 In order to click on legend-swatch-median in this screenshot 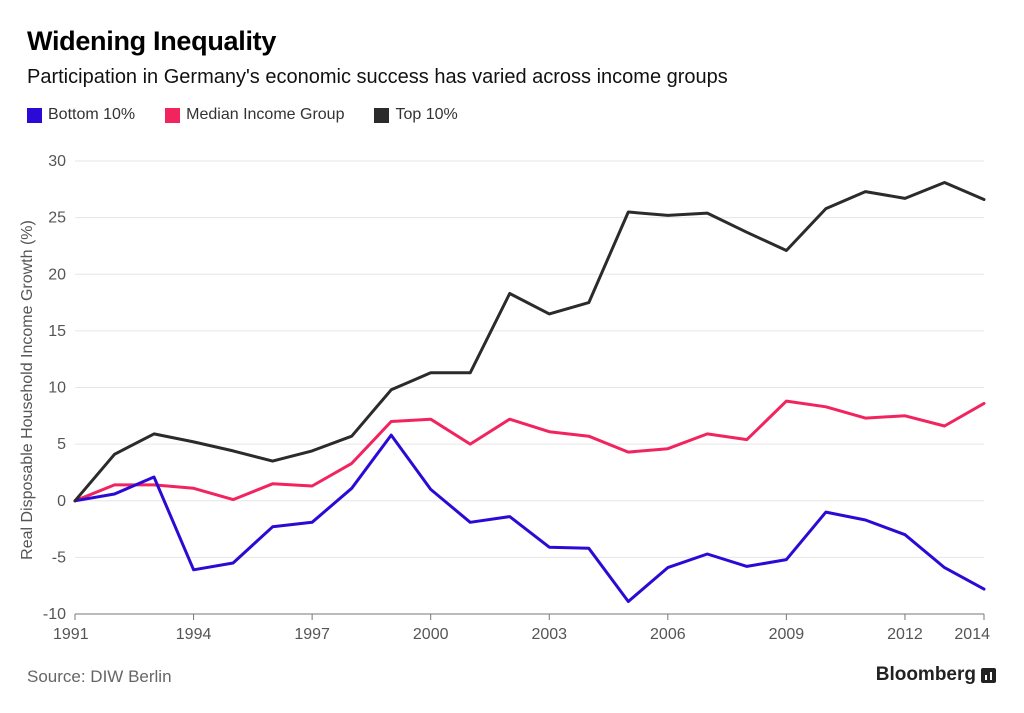, I will do `click(173, 115)`.